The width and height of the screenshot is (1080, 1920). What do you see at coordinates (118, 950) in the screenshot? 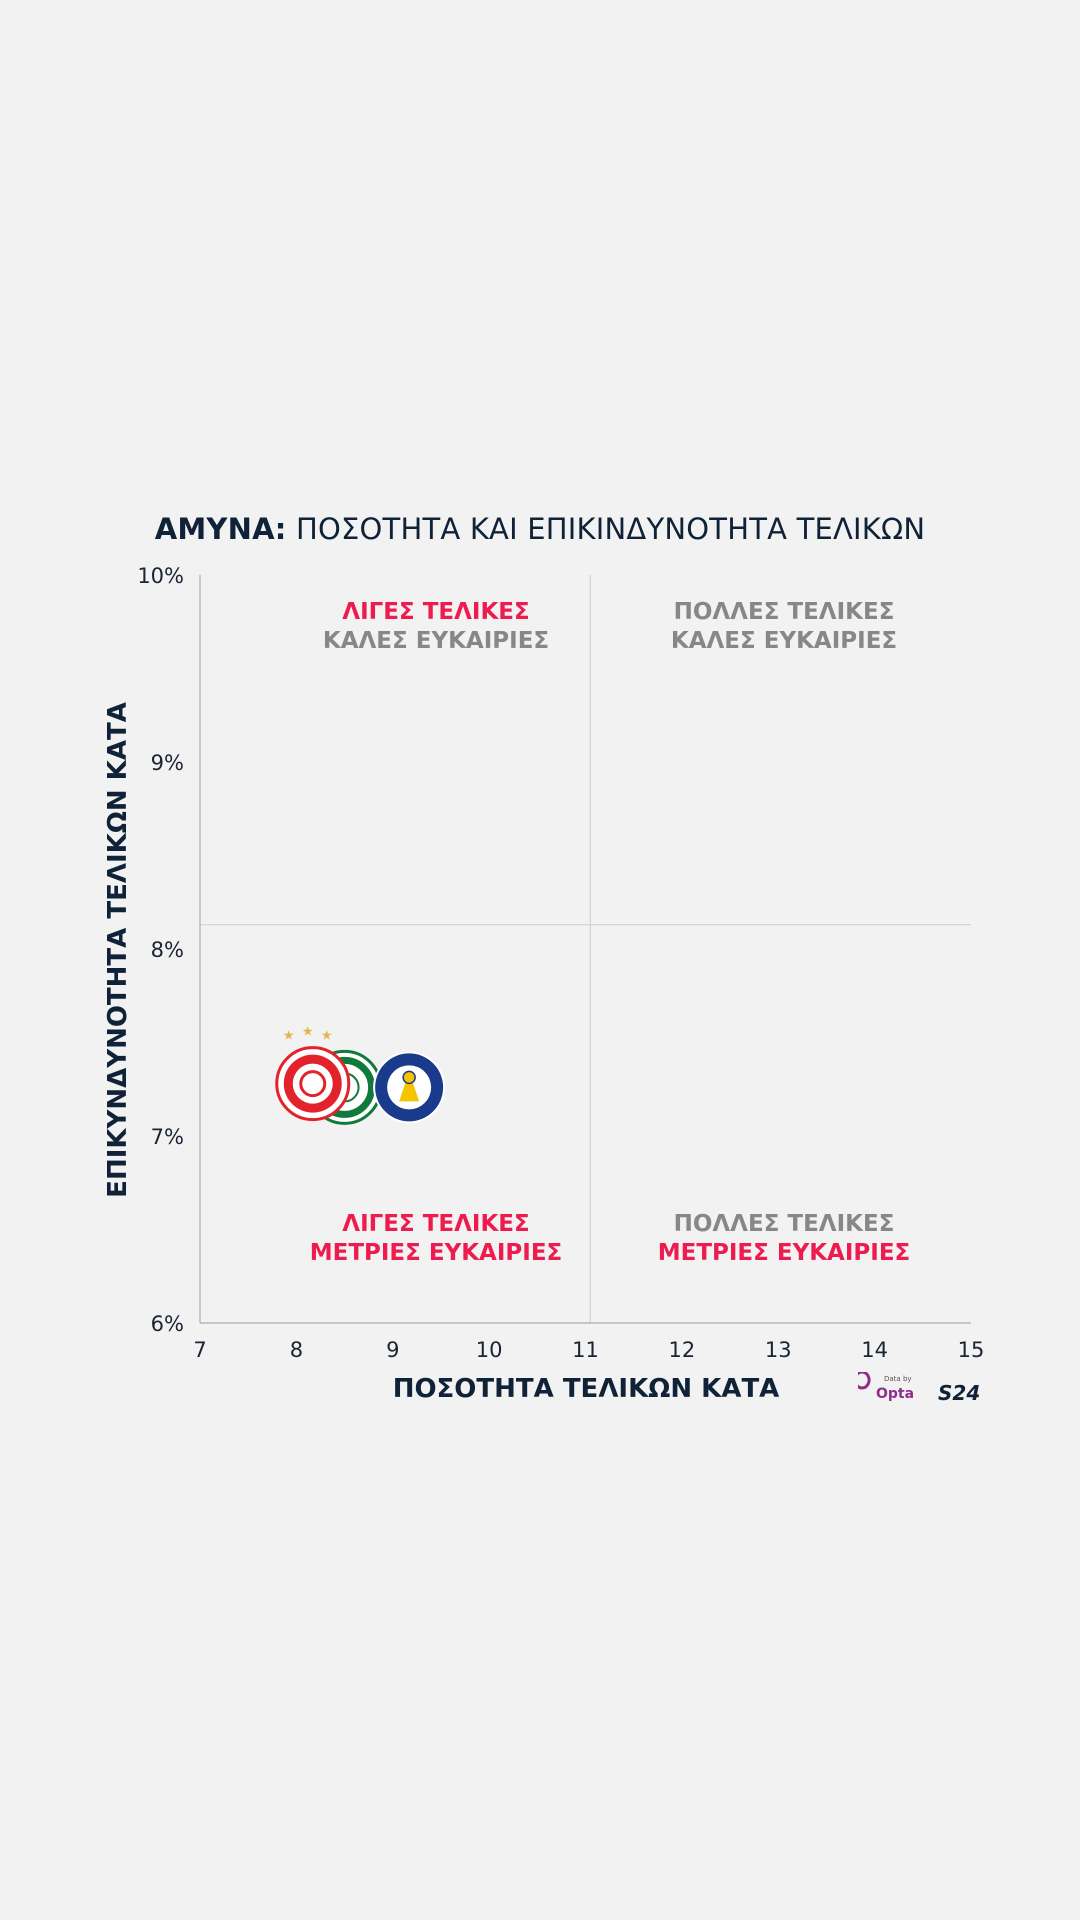
I see `y-axis-title: ΕΠΙΚΥΝΔΥΝΟΤΗΤΑ ΤΕΛΙΚΩΝ ΚΑΤΑ` at bounding box center [118, 950].